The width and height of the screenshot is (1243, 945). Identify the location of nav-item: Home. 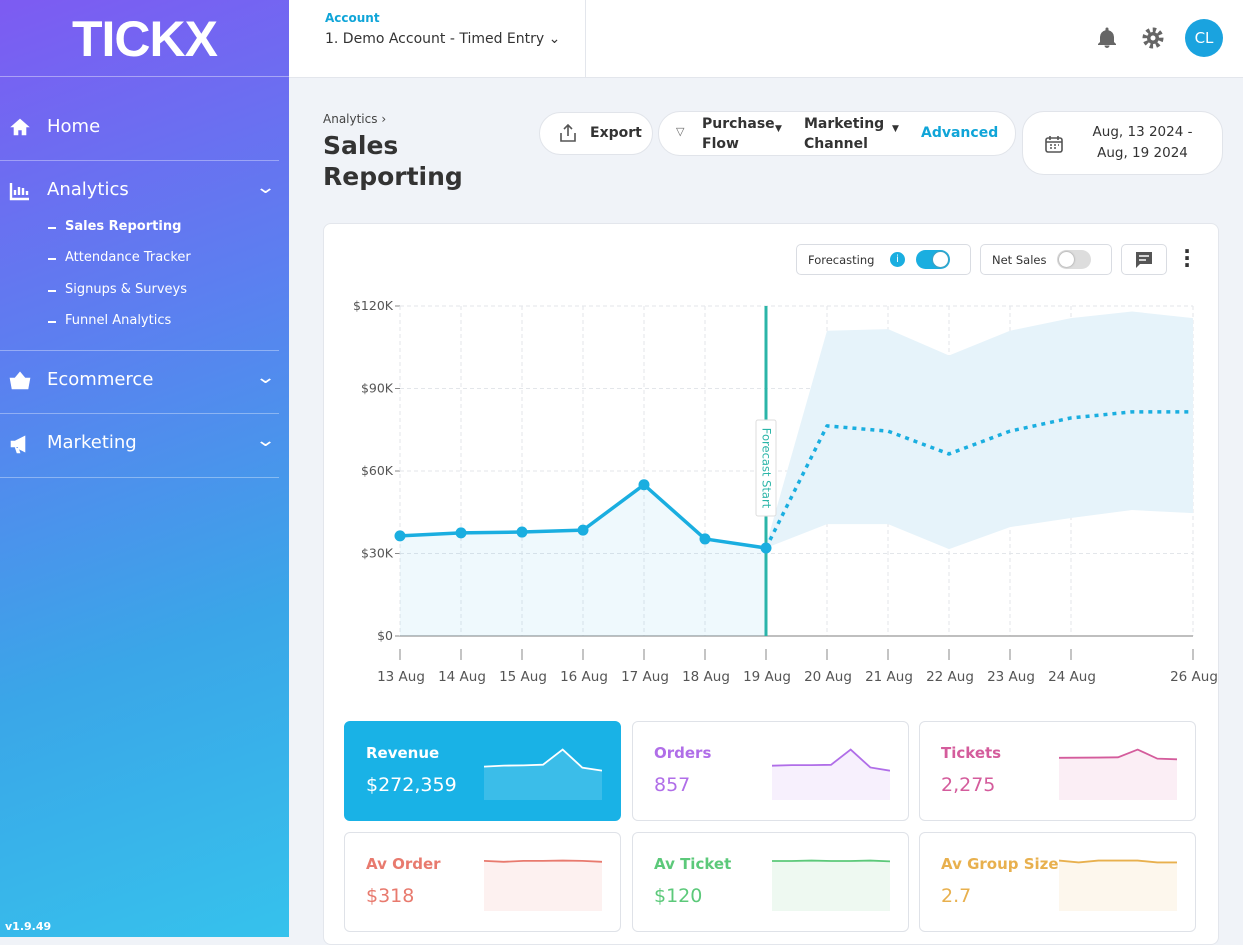
(74, 126).